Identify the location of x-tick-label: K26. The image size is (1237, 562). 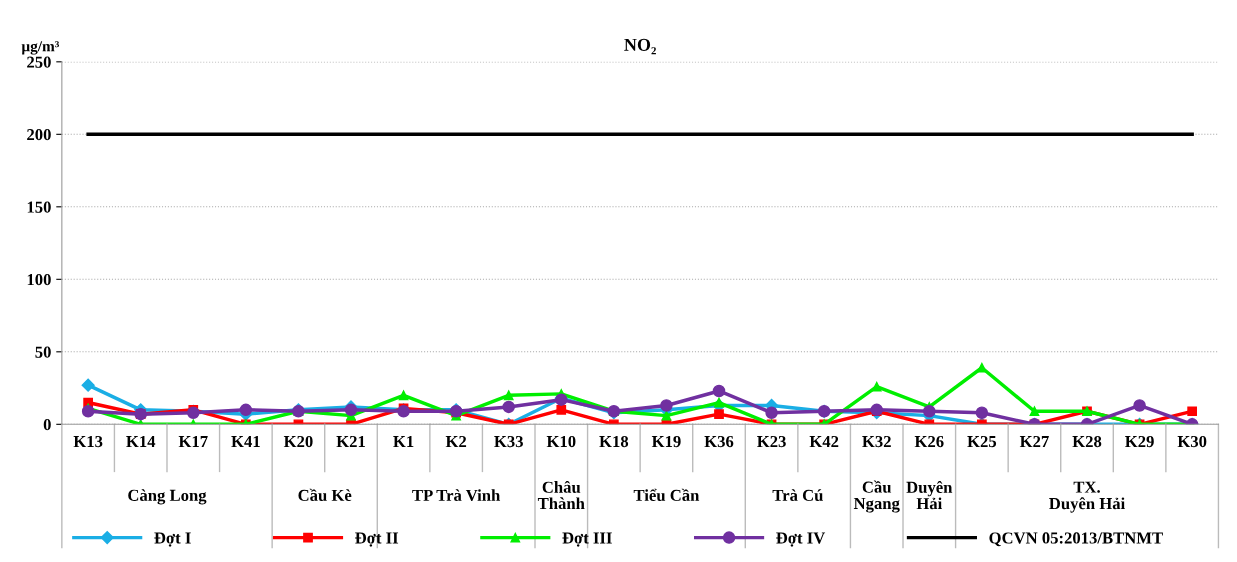
(929, 441).